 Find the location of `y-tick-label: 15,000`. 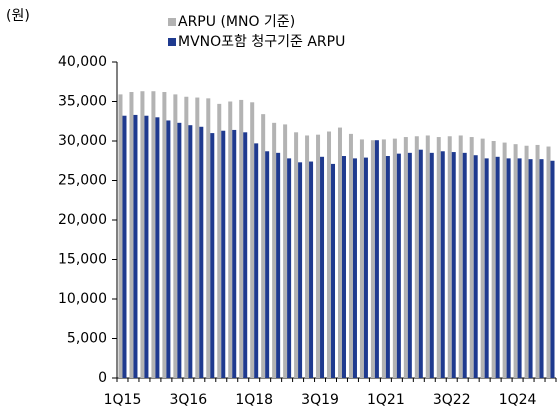

y-tick-label: 15,000 is located at coordinates (82, 260).